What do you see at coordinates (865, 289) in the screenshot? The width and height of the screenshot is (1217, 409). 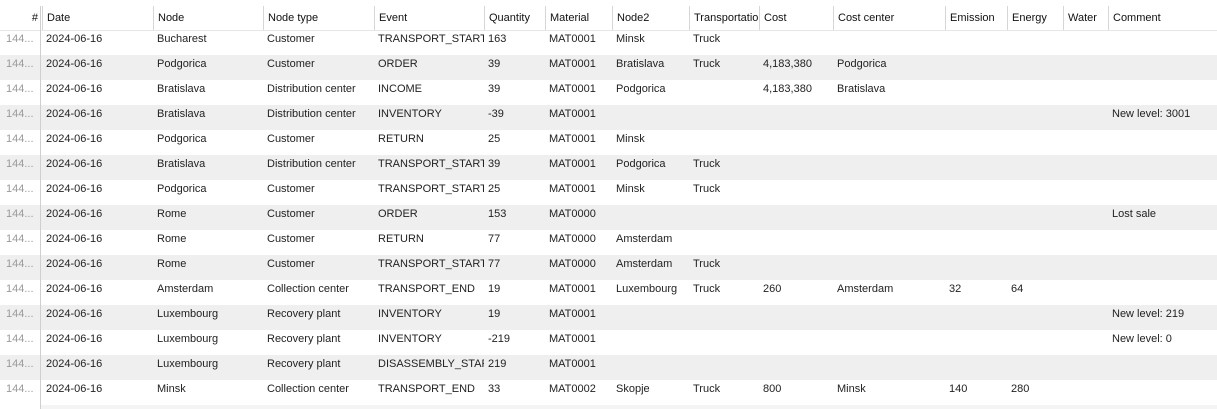 I see `cell-cost-center: Amsterdam` at bounding box center [865, 289].